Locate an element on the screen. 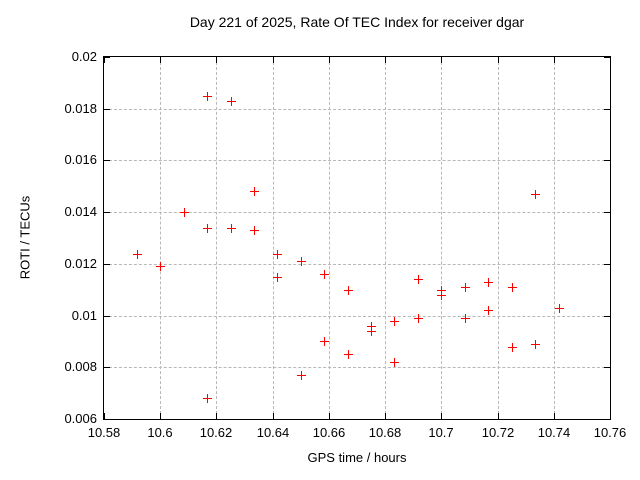 This screenshot has height=480, width=640. x-tick-label: 10.58 is located at coordinates (104, 432).